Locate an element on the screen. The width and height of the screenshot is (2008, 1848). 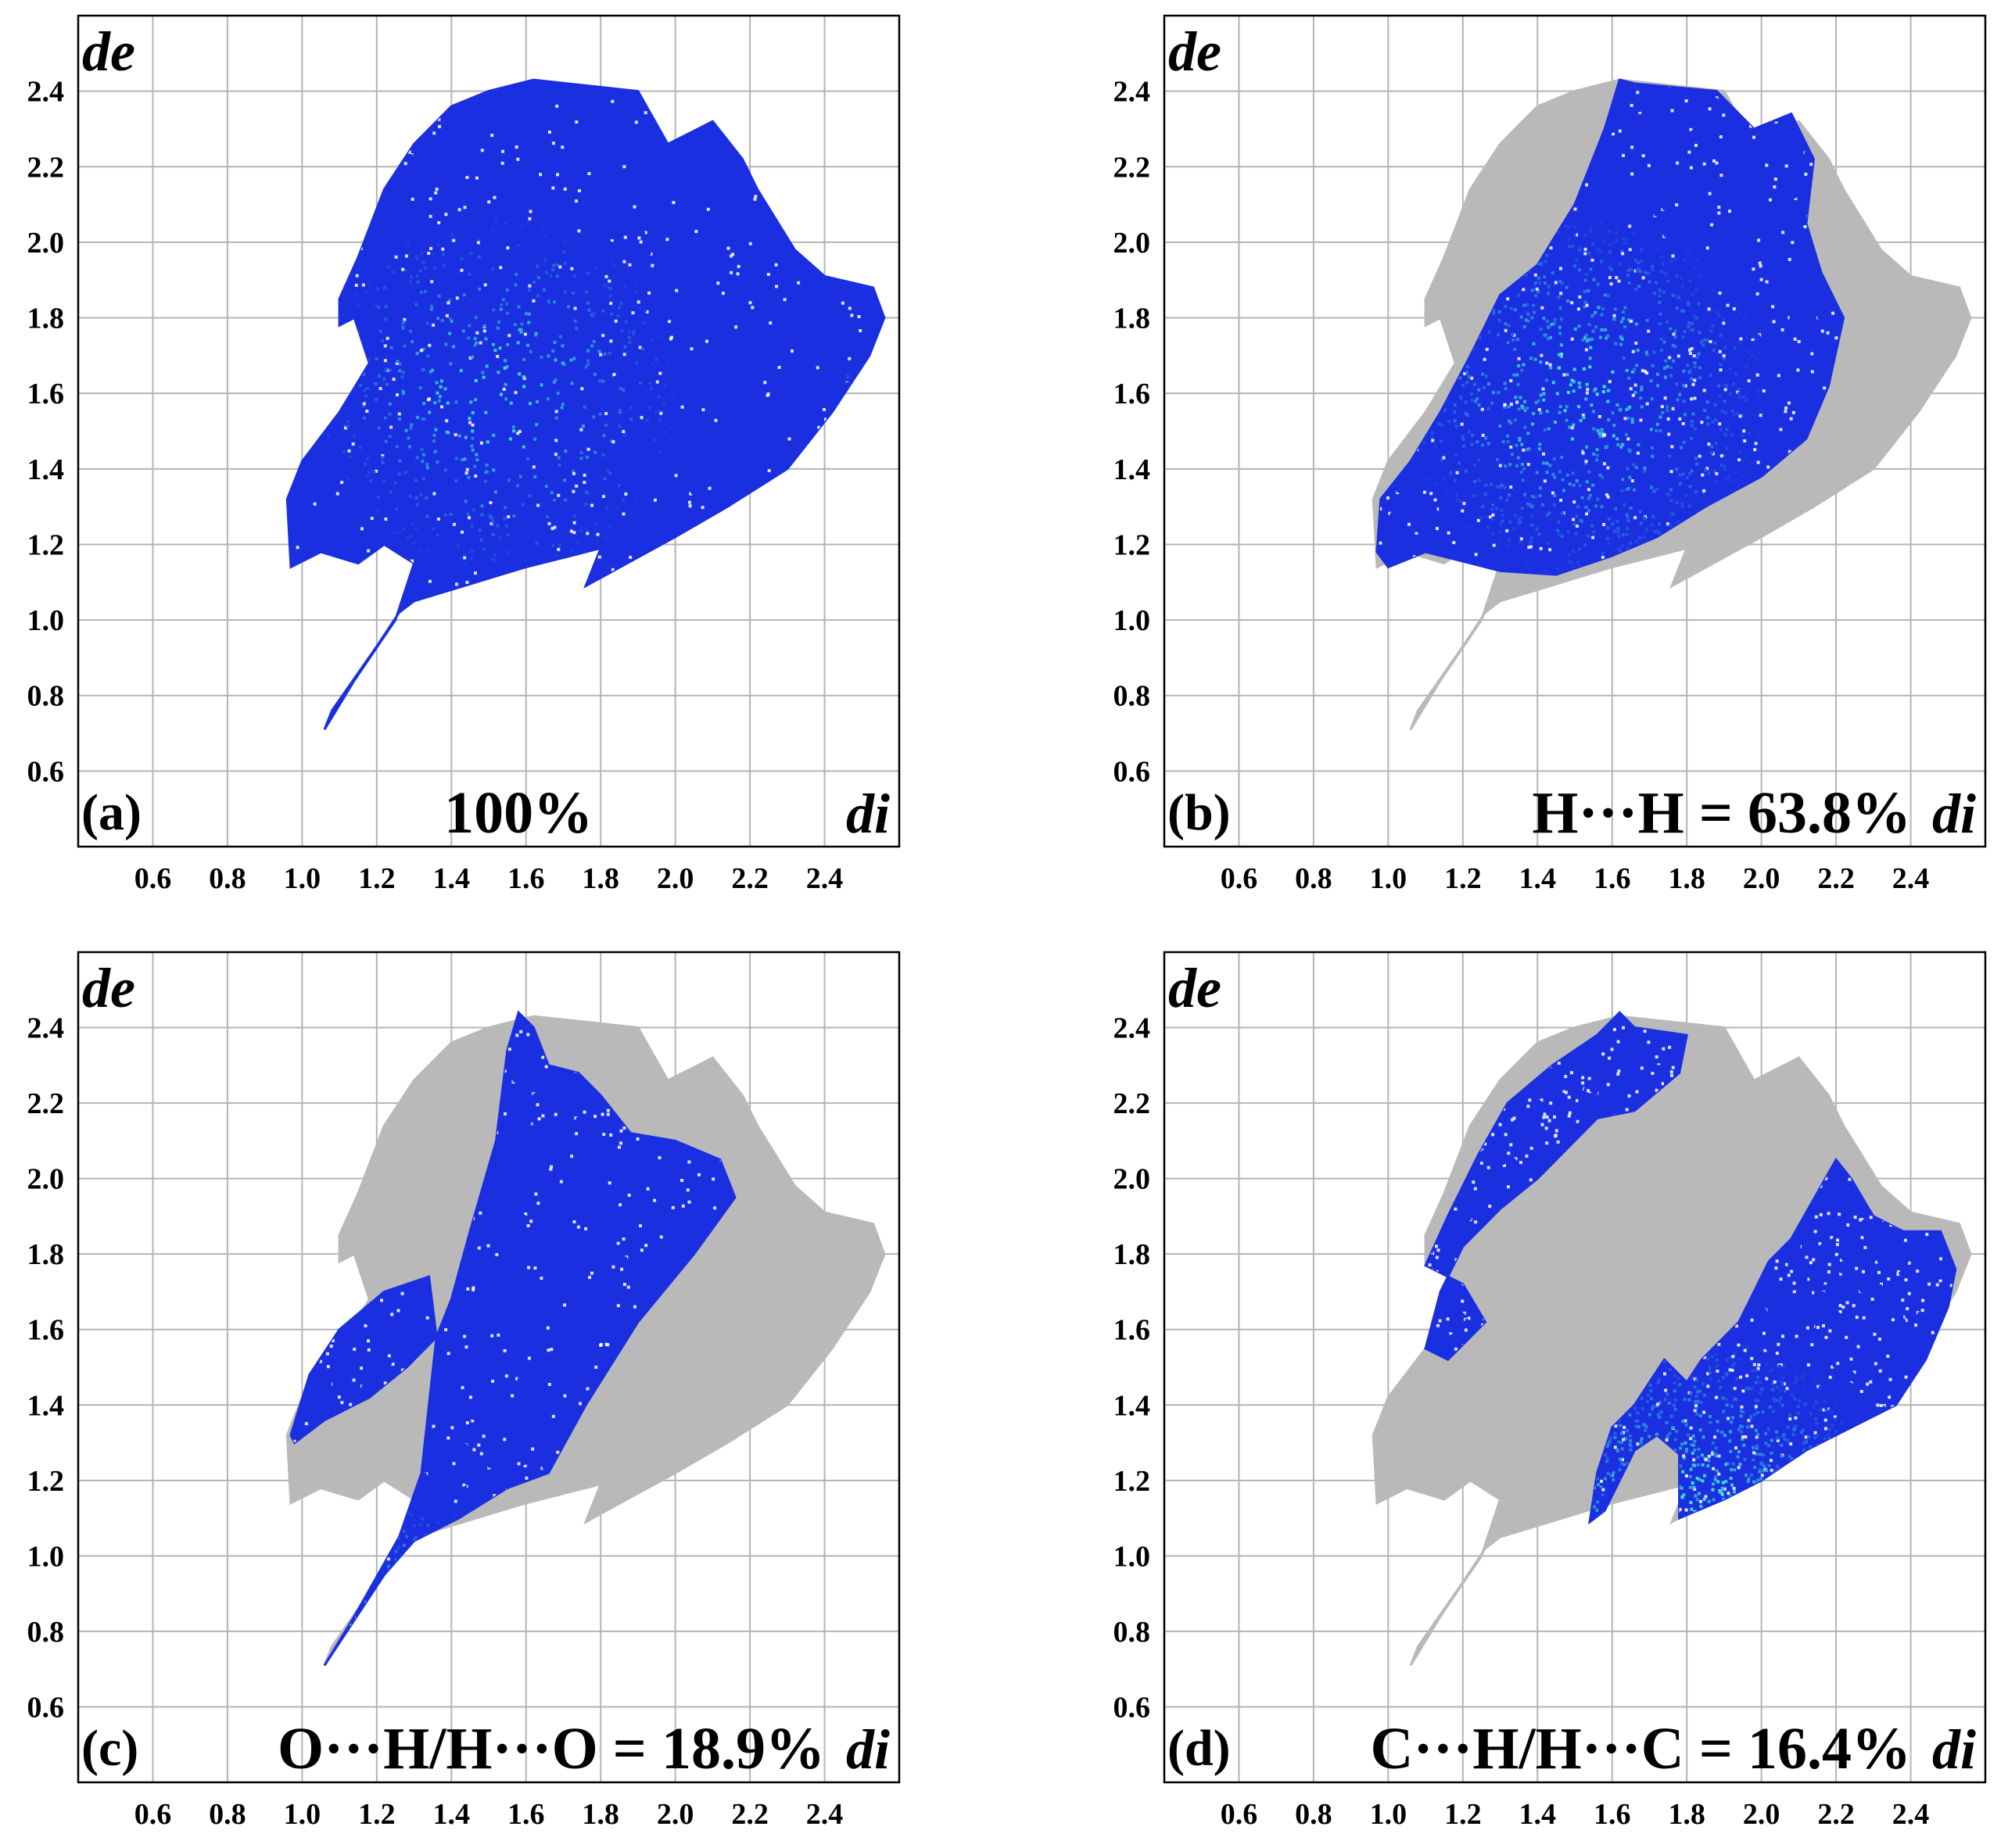
plot-area is located at coordinates (1672, 404).